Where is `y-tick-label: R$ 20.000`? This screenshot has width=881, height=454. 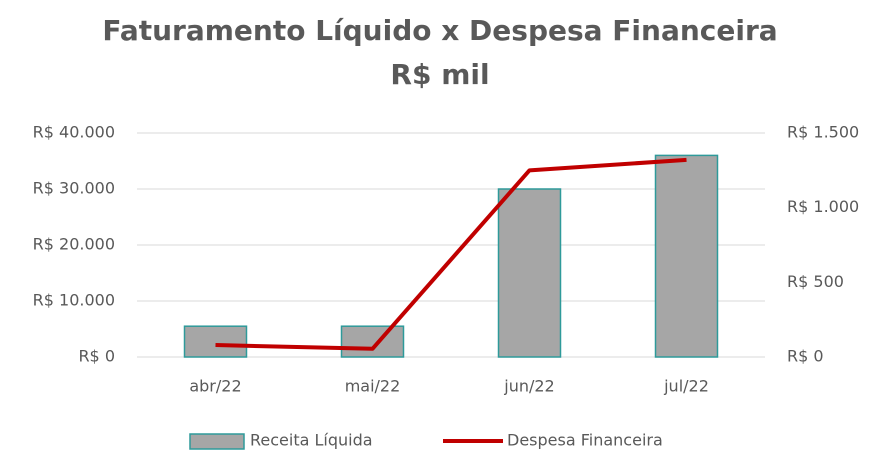 y-tick-label: R$ 20.000 is located at coordinates (74, 244).